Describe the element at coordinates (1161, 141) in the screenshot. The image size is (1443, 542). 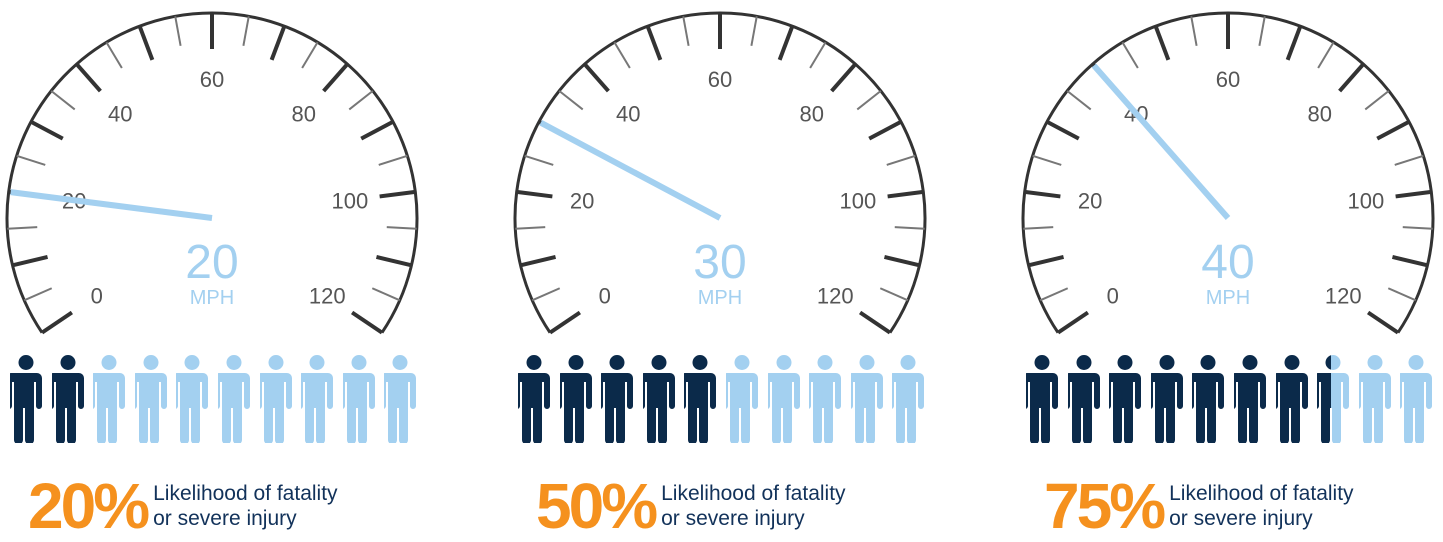
I see `gauge-needle` at that location.